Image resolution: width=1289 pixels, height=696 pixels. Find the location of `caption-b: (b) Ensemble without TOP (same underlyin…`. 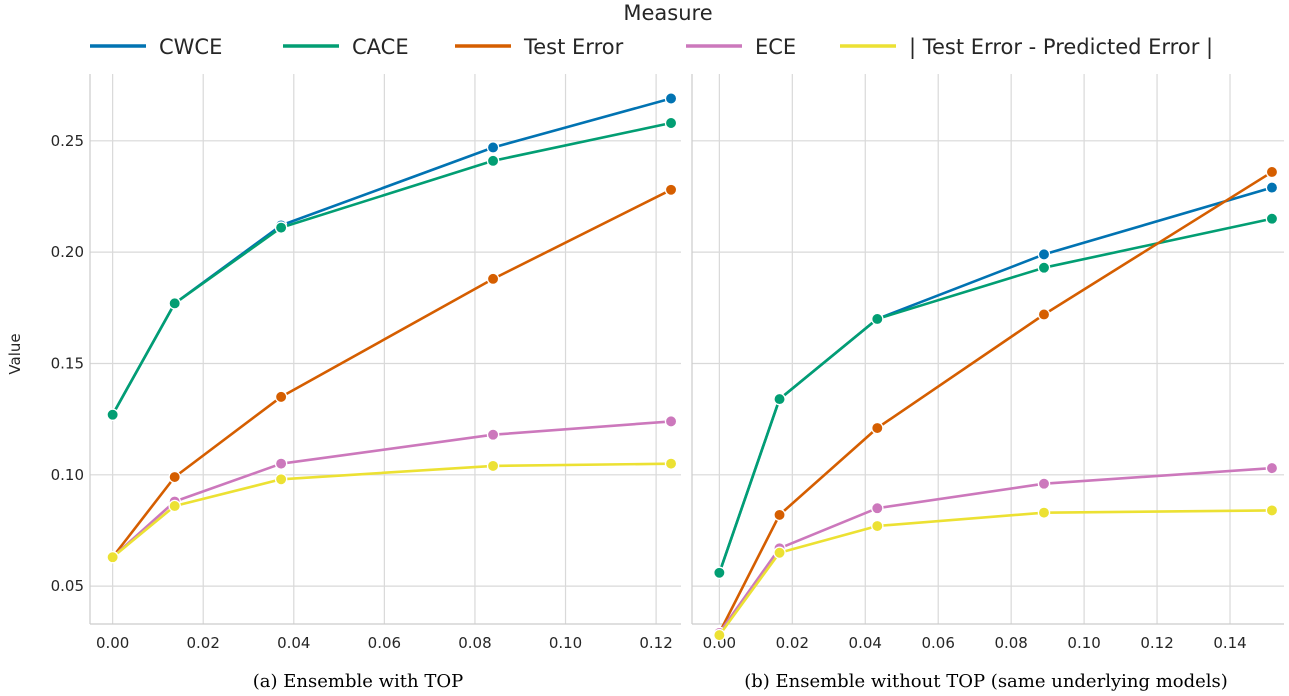

caption-b: (b) Ensemble without TOP (same underlyin… is located at coordinates (986, 681).